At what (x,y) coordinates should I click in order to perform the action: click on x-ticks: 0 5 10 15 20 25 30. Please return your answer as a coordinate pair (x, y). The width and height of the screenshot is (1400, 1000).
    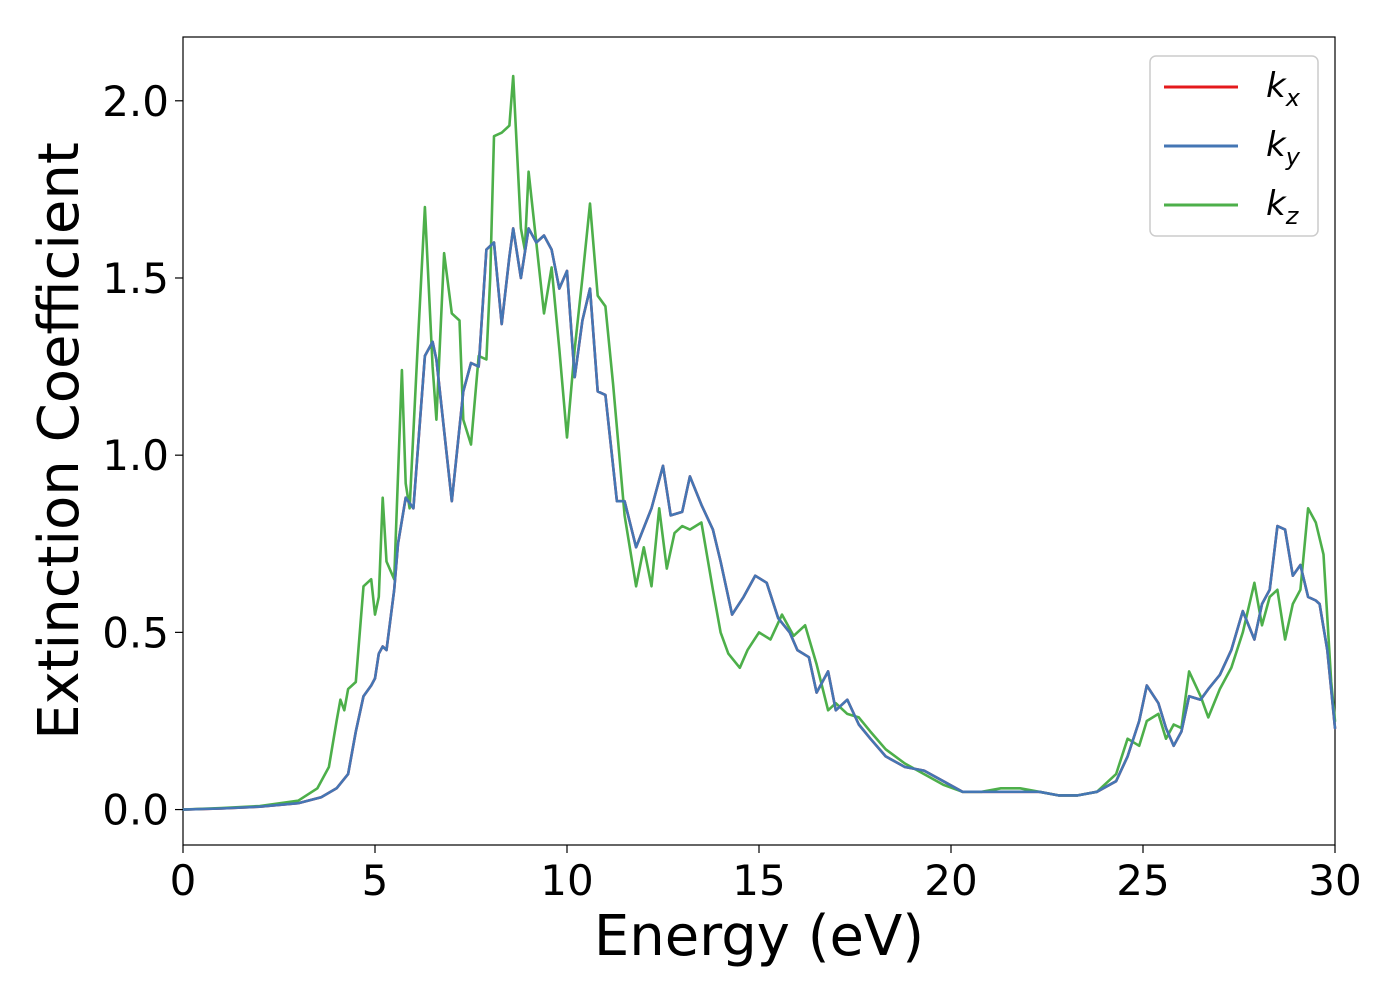
    Looking at the image, I should click on (766, 875).